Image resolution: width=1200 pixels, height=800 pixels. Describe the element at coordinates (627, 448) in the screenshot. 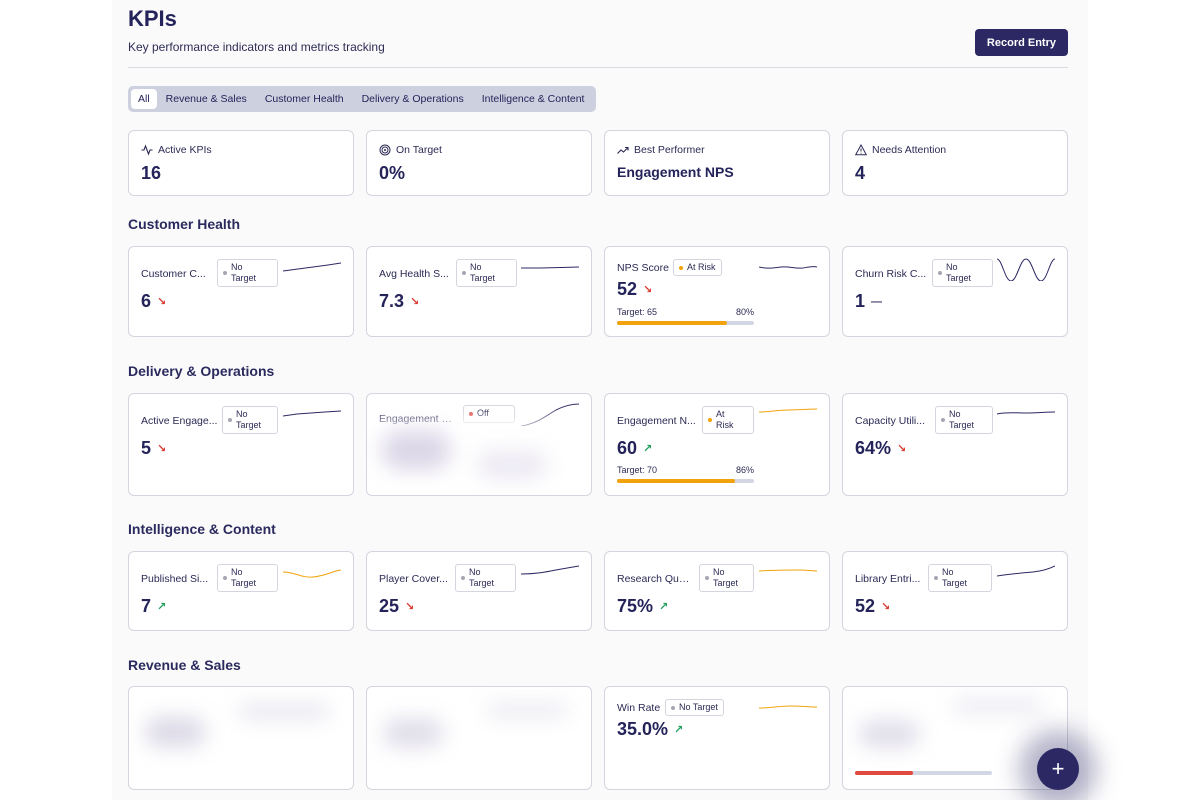

I see `kpi-value: 60` at that location.